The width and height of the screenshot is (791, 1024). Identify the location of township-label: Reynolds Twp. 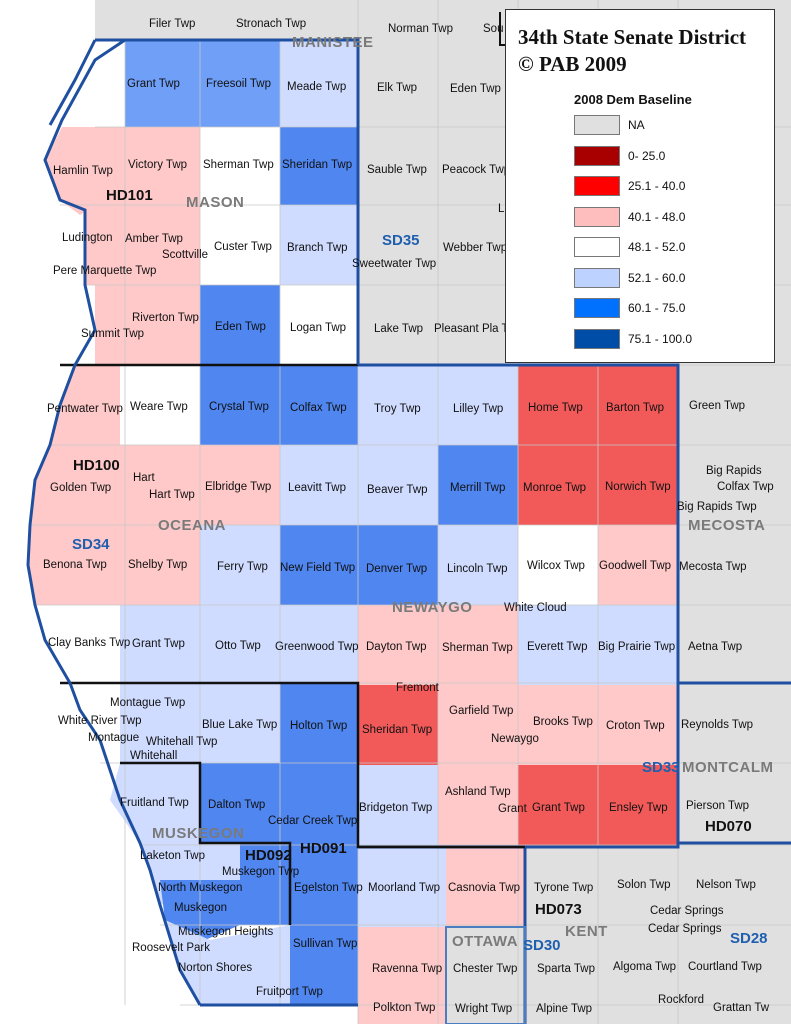
(717, 725).